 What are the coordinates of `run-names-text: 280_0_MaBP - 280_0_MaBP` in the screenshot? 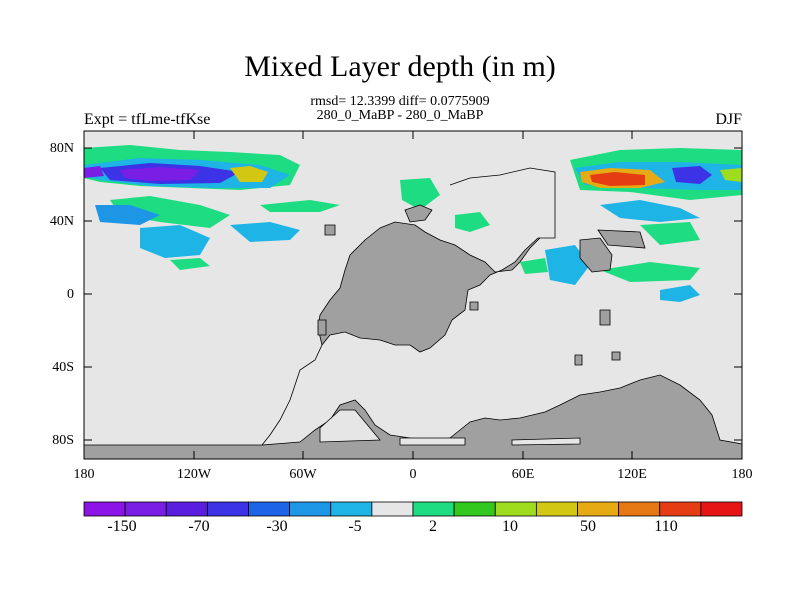 It's located at (400, 115).